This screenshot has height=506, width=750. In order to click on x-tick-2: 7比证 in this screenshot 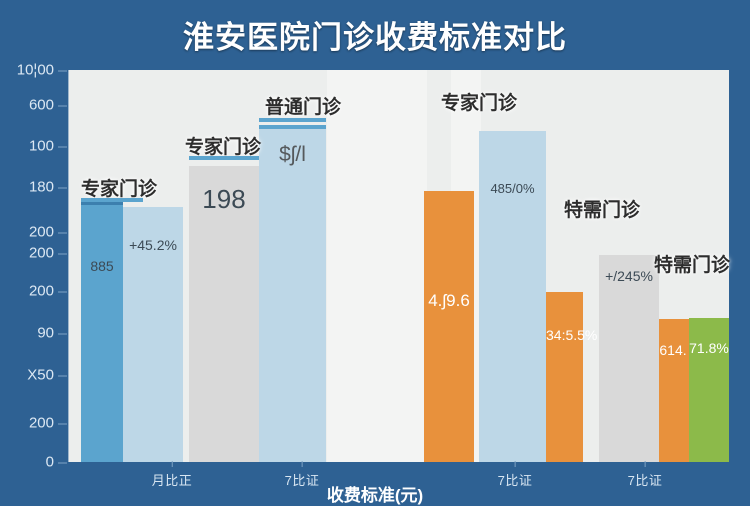, I will do `click(515, 475)`.